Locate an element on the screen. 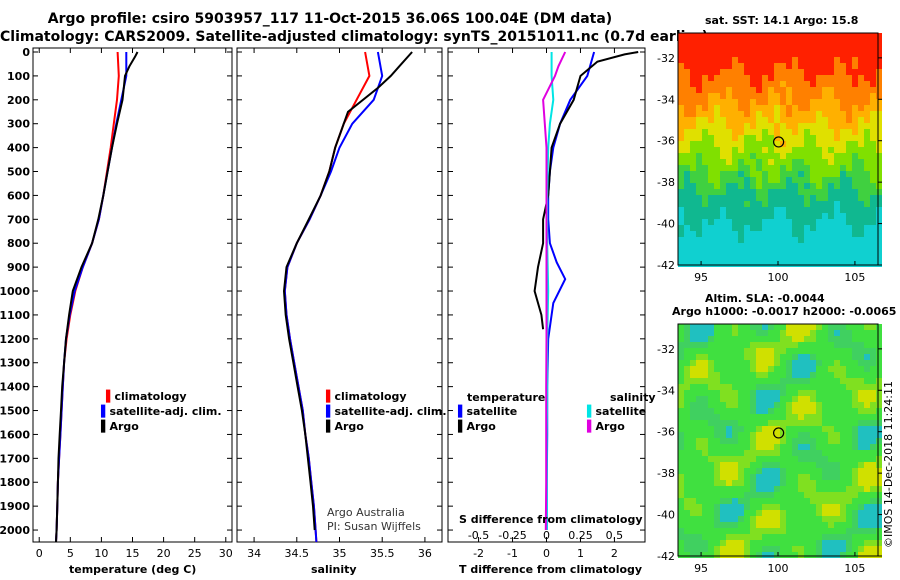 This screenshot has height=580, width=900. lon-tick-label: 100 is located at coordinates (778, 568).